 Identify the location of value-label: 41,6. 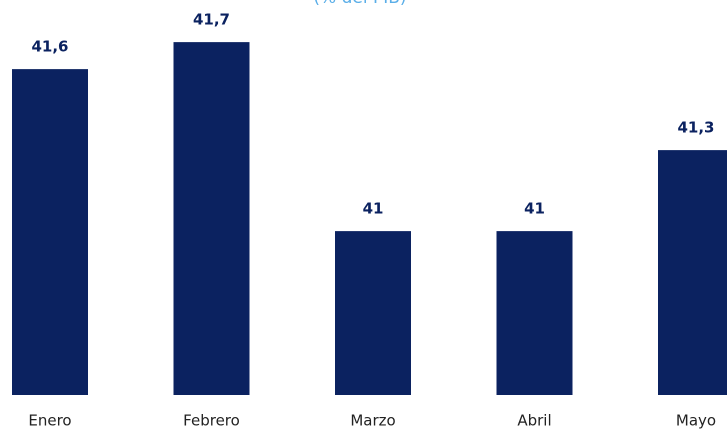
(49, 47).